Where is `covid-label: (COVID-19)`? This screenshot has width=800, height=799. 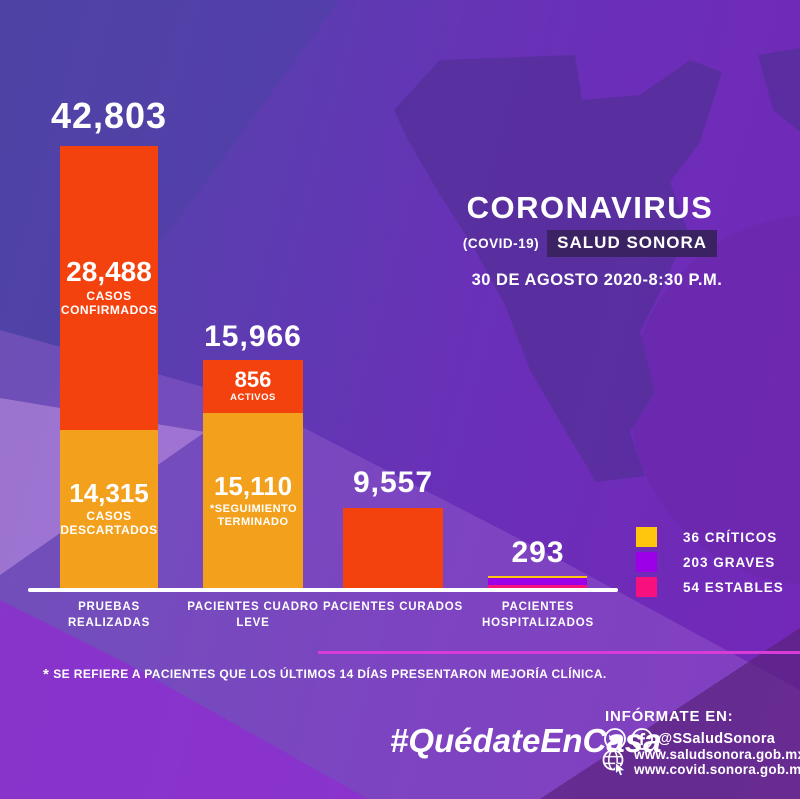 covid-label: (COVID-19) is located at coordinates (501, 243).